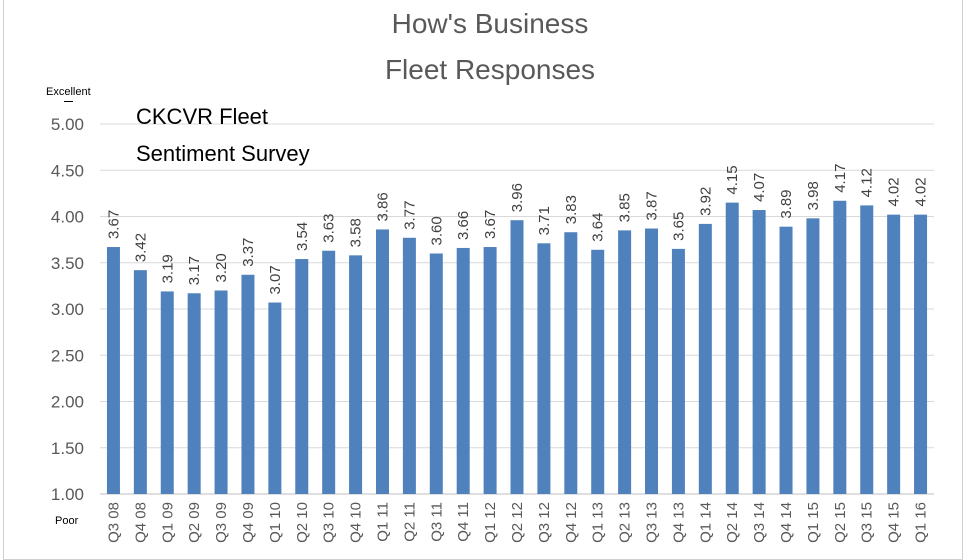 The width and height of the screenshot is (980, 560). I want to click on data-label: 3.92, so click(705, 201).